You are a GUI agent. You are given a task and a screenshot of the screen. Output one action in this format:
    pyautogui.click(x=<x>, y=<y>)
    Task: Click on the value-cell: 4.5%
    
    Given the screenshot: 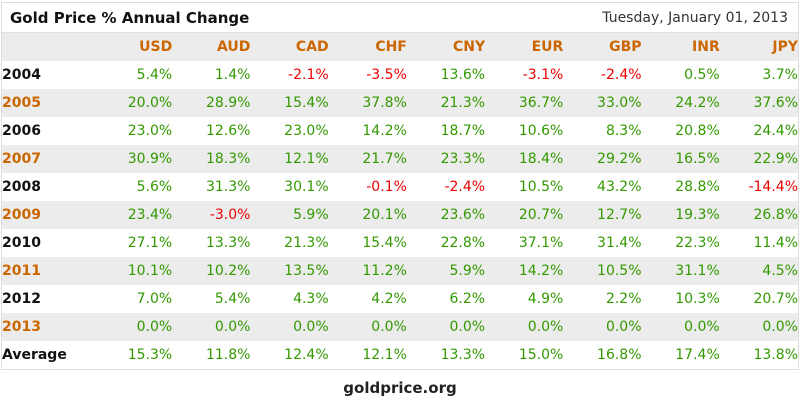 What is the action you would take?
    pyautogui.click(x=780, y=271)
    